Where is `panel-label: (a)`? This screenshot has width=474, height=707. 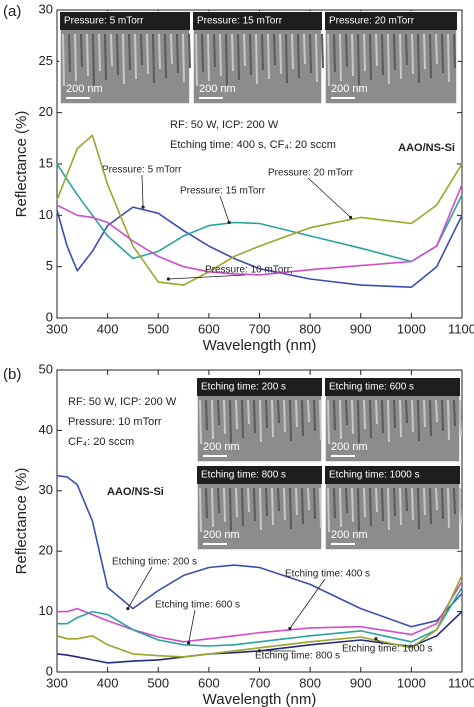
panel-label: (a) is located at coordinates (12, 11).